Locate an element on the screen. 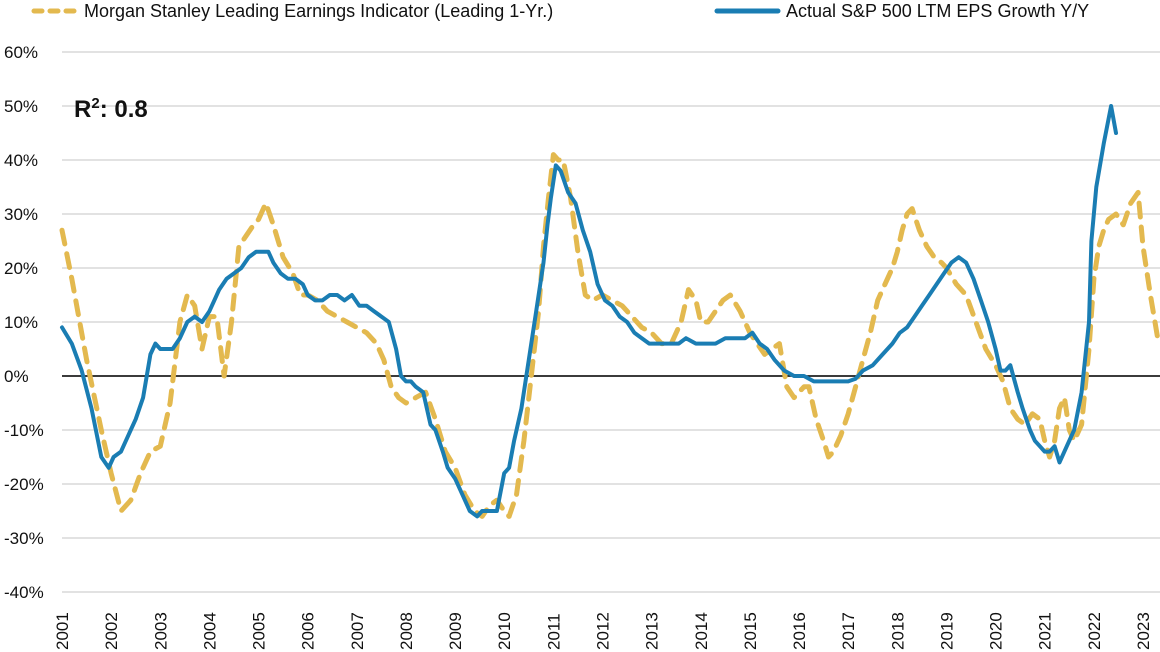 The width and height of the screenshot is (1160, 652). x-tick-label: 2009 is located at coordinates (455, 631).